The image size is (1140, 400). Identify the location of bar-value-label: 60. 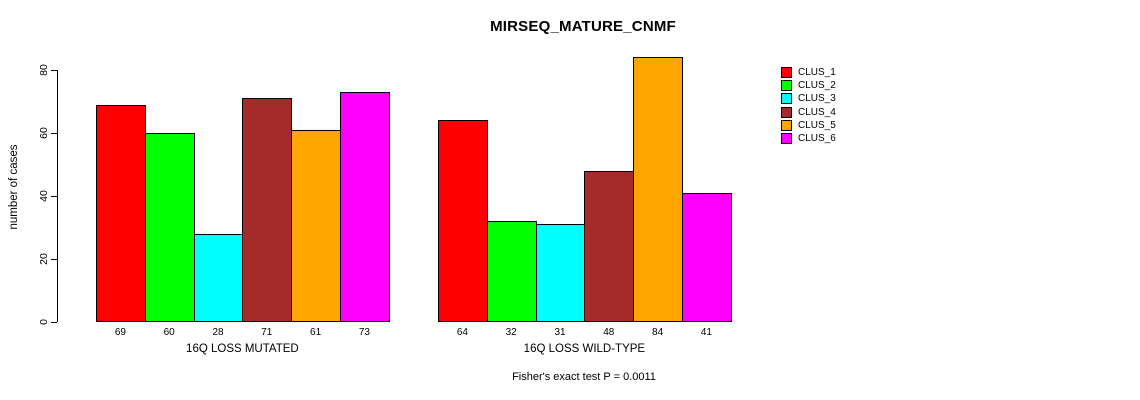
(169, 332).